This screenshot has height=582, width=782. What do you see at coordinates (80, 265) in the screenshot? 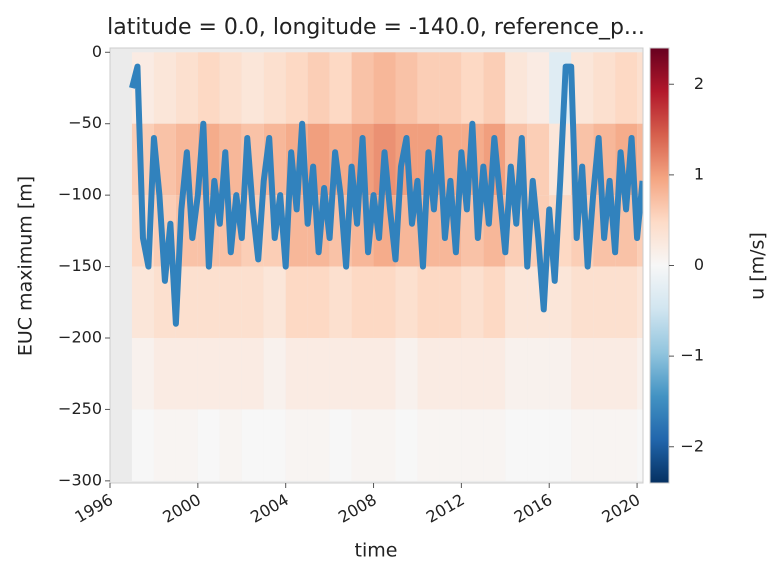
I see `y-tick-label: −150` at bounding box center [80, 265].